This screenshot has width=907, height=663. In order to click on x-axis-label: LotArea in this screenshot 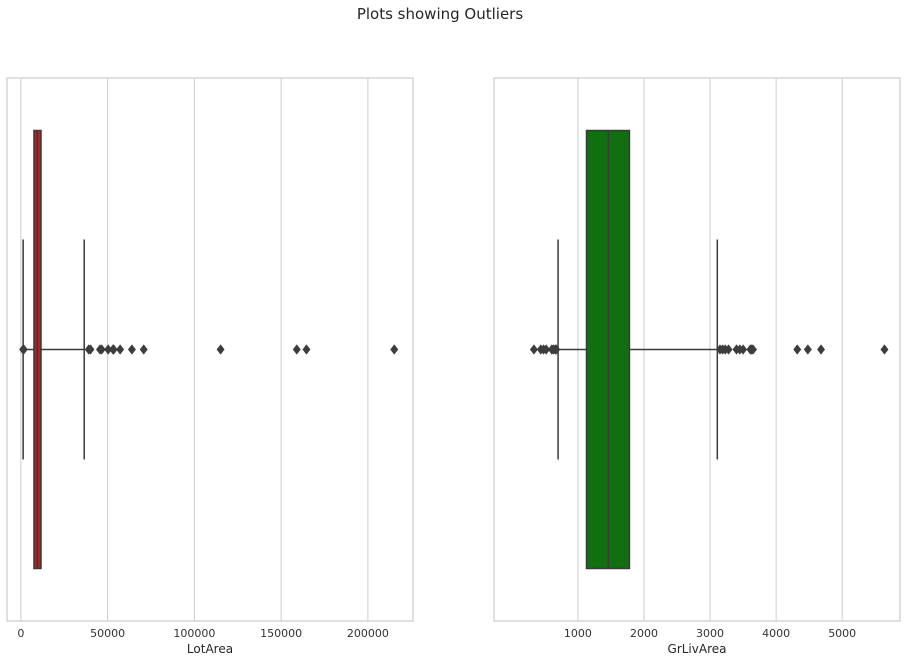, I will do `click(210, 649)`.